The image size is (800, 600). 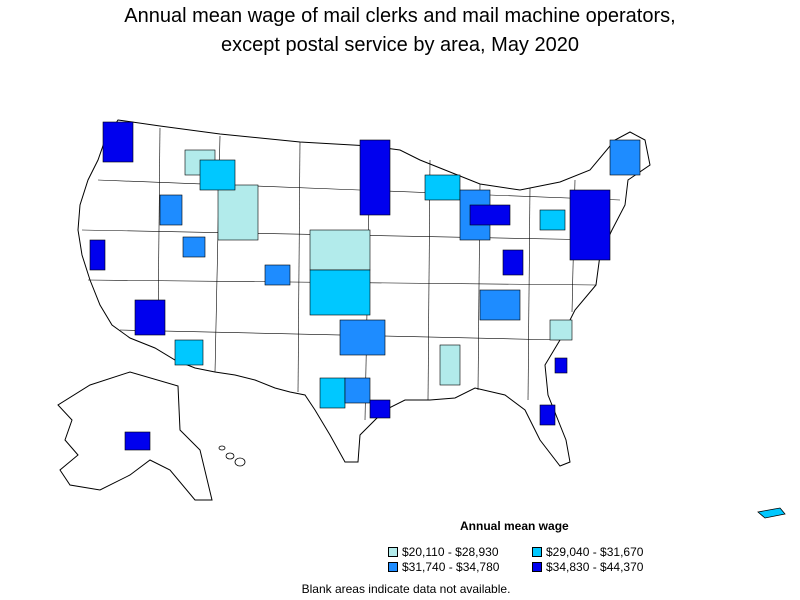 What do you see at coordinates (137, 441) in the screenshot?
I see `alaska-region` at bounding box center [137, 441].